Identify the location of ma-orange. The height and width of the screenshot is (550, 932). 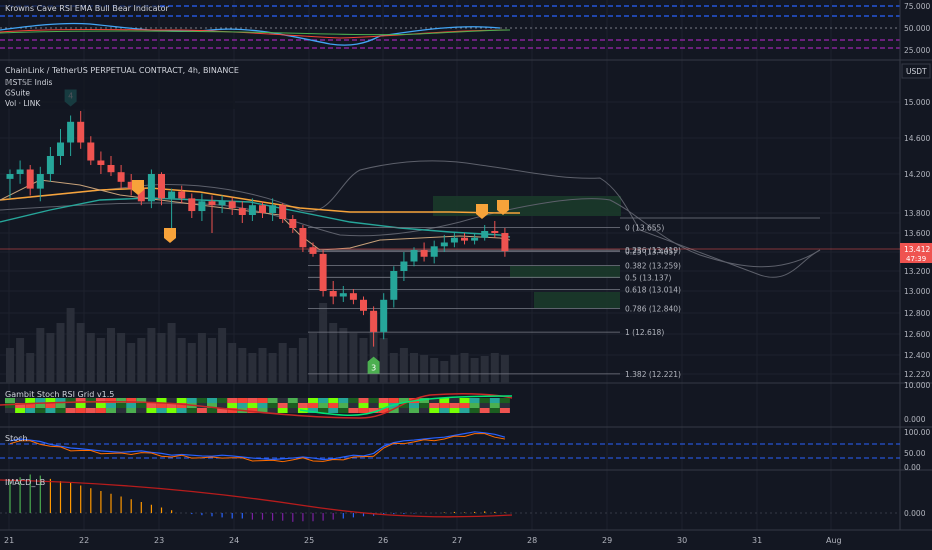
(260, 200).